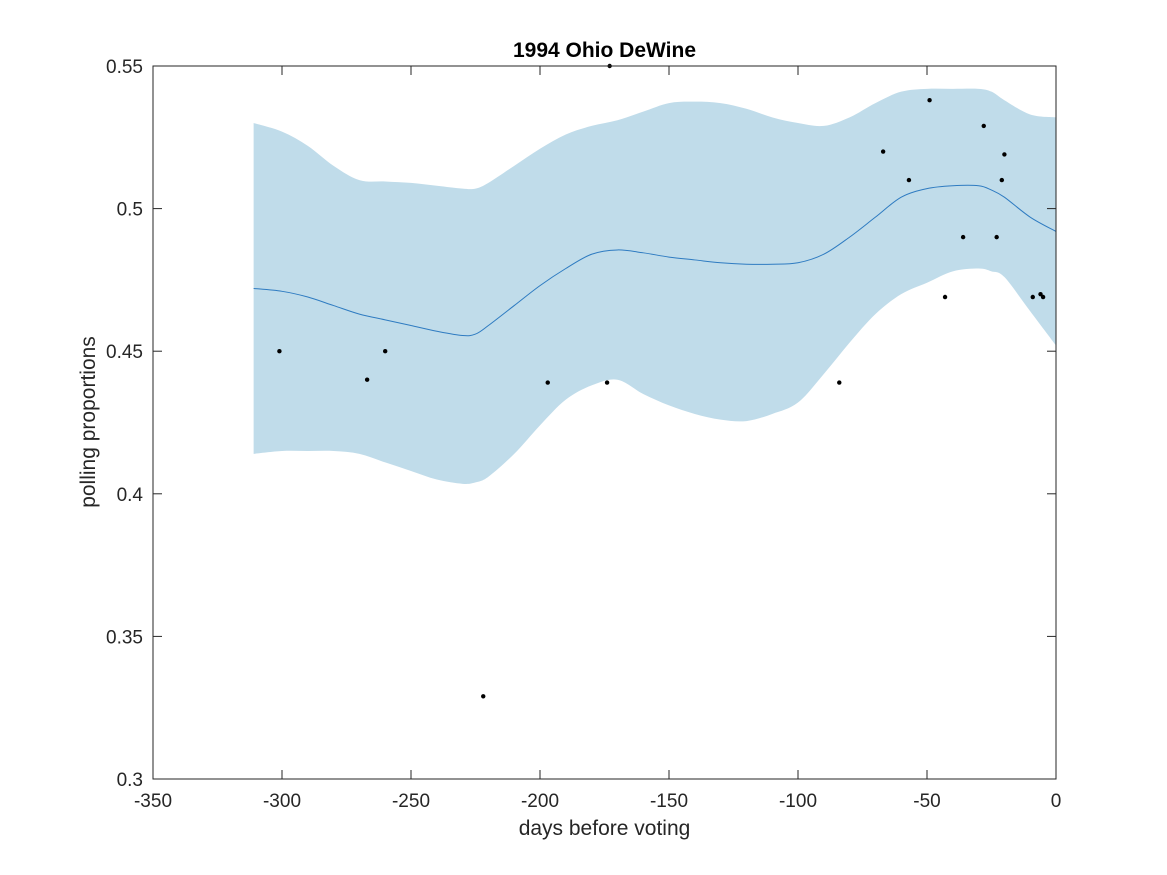 The image size is (1167, 875). Describe the element at coordinates (130, 210) in the screenshot. I see `y-tick-label: 0.5` at that location.